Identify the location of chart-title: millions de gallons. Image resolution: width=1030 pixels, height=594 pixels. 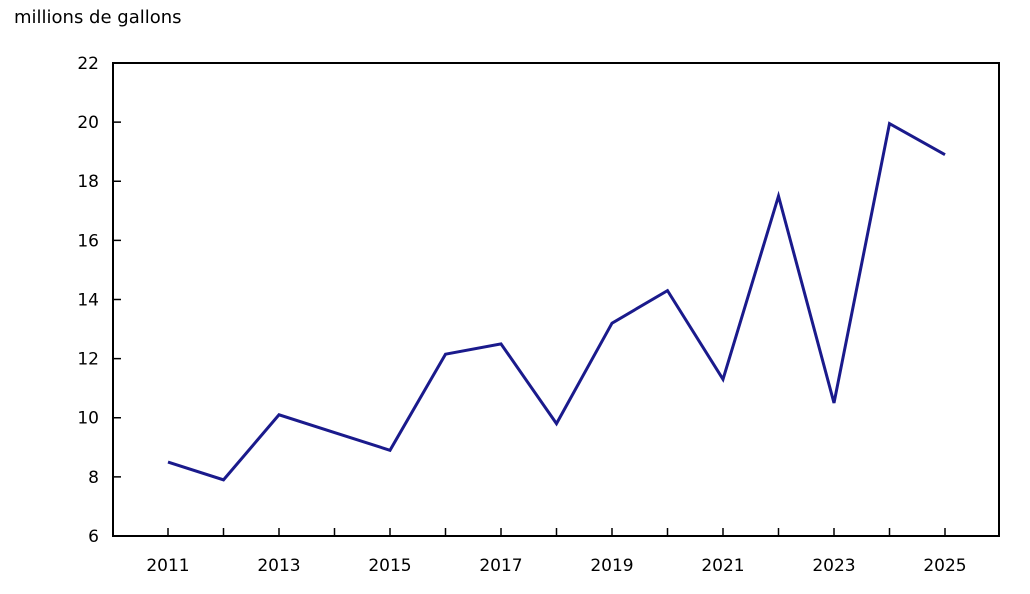
(98, 17).